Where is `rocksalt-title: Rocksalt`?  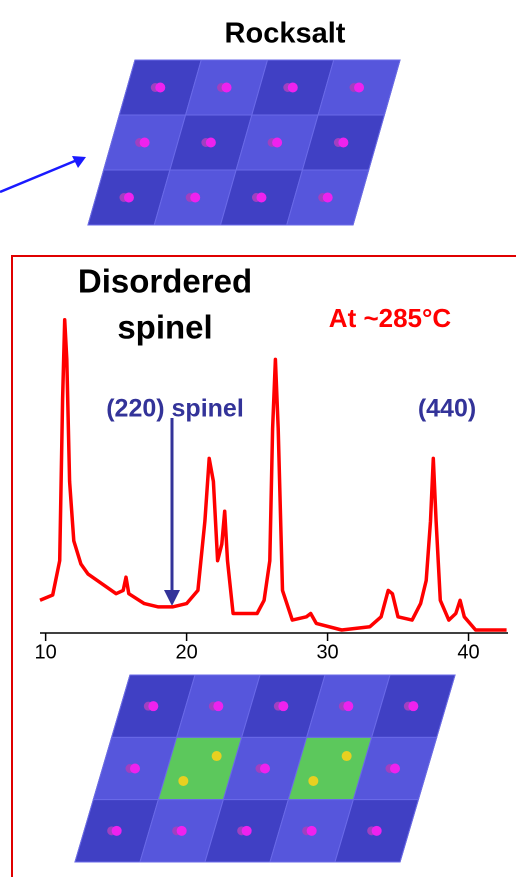 rocksalt-title: Rocksalt is located at coordinates (285, 34).